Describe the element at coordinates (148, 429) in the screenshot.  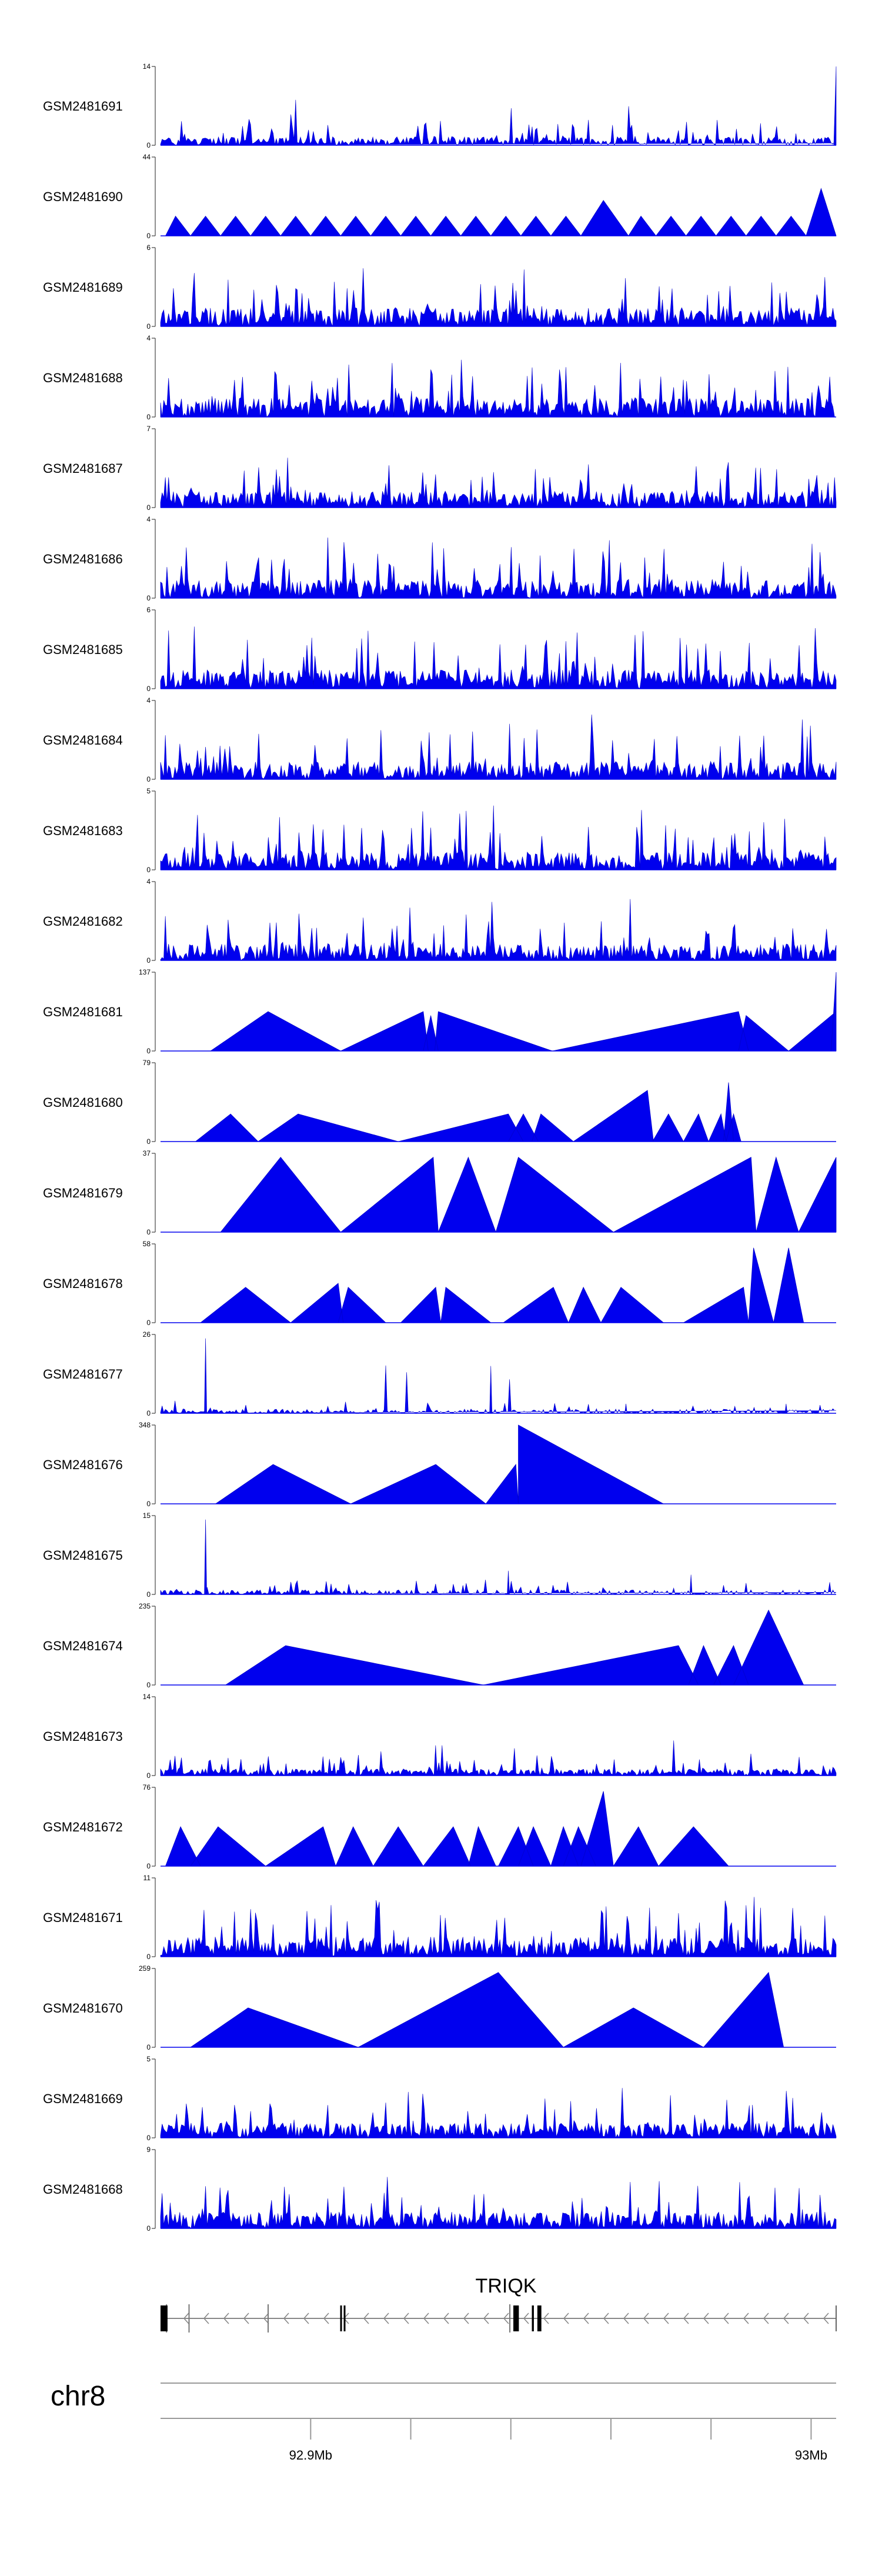
I see `y-max-label: 7` at that location.